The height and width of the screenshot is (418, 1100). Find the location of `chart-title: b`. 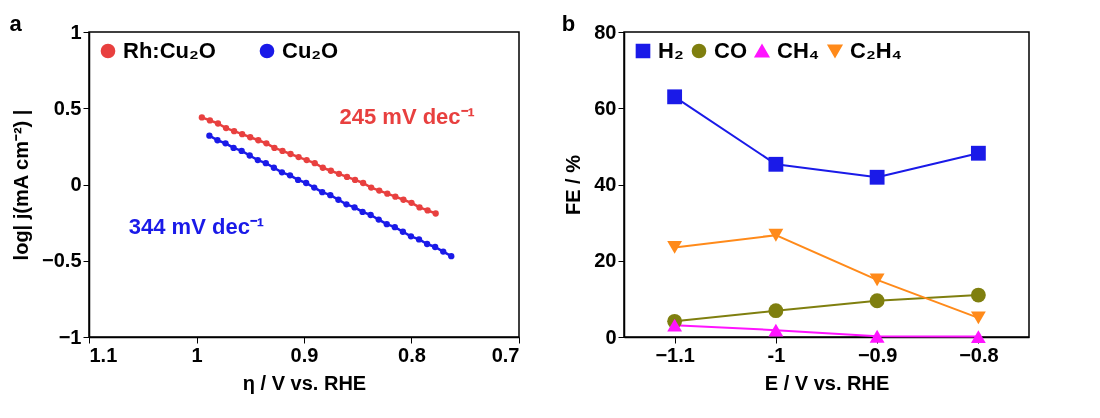

chart-title: b is located at coordinates (568, 23).